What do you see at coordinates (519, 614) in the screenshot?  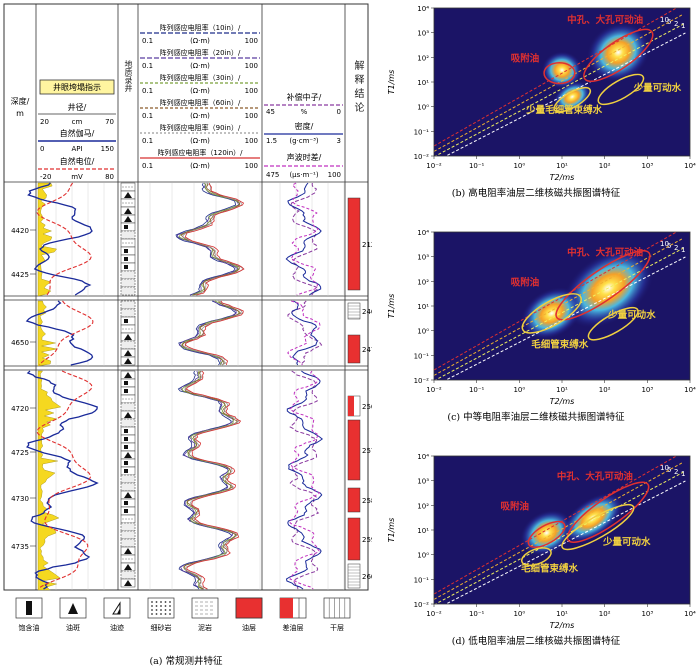 I see `x-tick-label: 10⁰` at bounding box center [519, 614].